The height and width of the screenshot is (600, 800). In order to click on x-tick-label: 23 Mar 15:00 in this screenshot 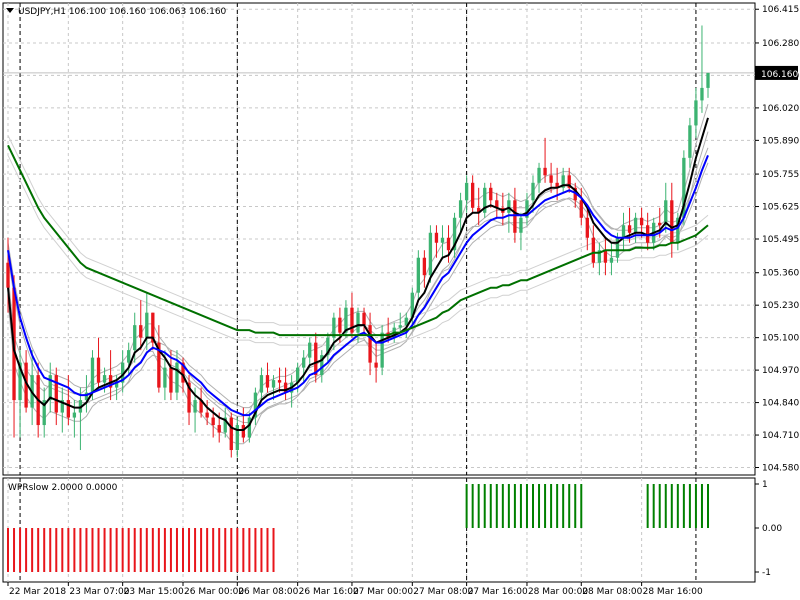, I will do `click(154, 592)`.